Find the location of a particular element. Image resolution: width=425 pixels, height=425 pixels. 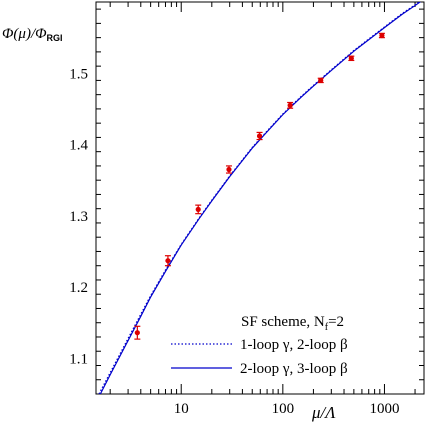

legend-entry-1-loop: 1-loop γ, 2-loop β is located at coordinates (294, 345).